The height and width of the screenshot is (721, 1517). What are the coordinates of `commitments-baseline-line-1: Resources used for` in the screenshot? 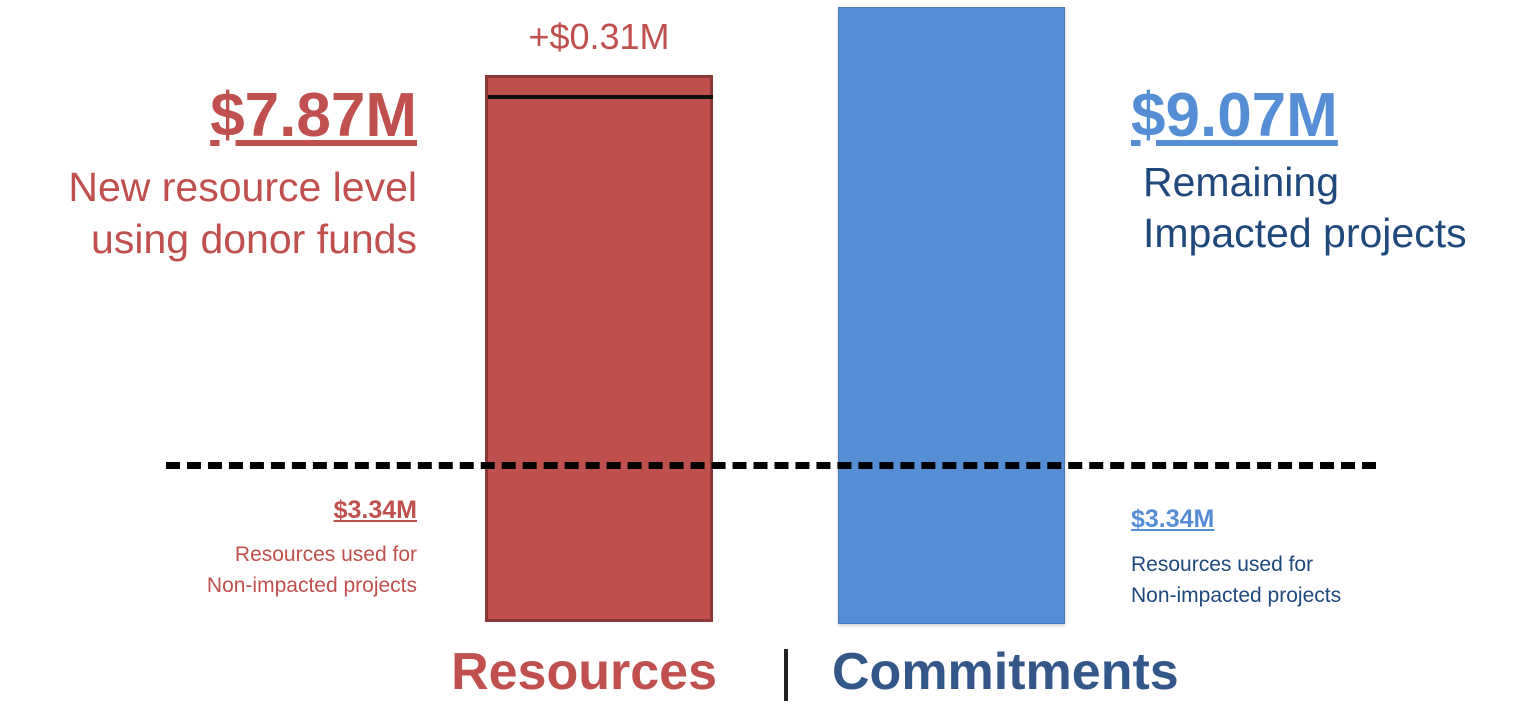 It's located at (1222, 564).